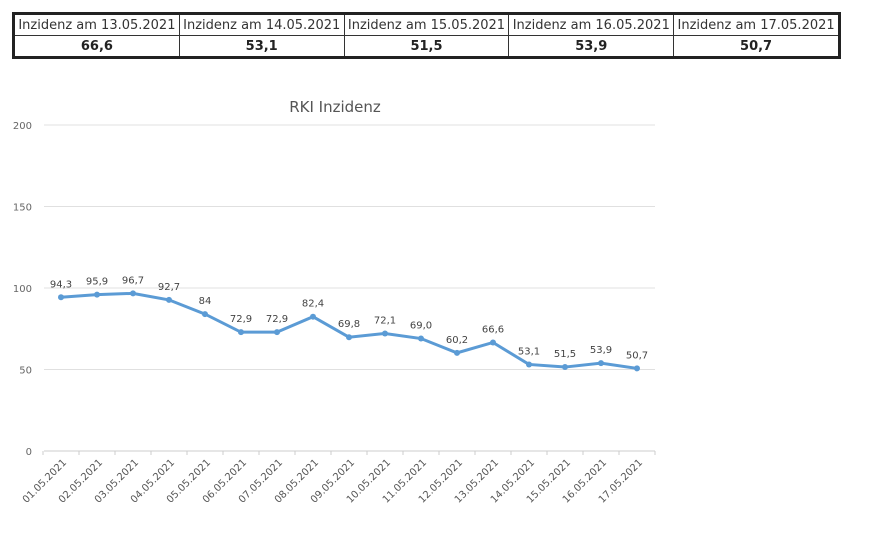 This screenshot has height=540, width=871. What do you see at coordinates (22, 126) in the screenshot?
I see `y-tick-label: 200` at bounding box center [22, 126].